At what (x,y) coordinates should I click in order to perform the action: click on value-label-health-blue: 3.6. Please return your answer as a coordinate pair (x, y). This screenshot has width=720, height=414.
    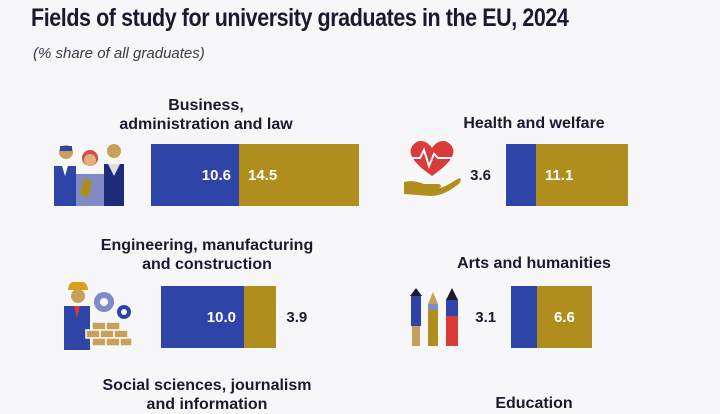
    Looking at the image, I should click on (480, 175).